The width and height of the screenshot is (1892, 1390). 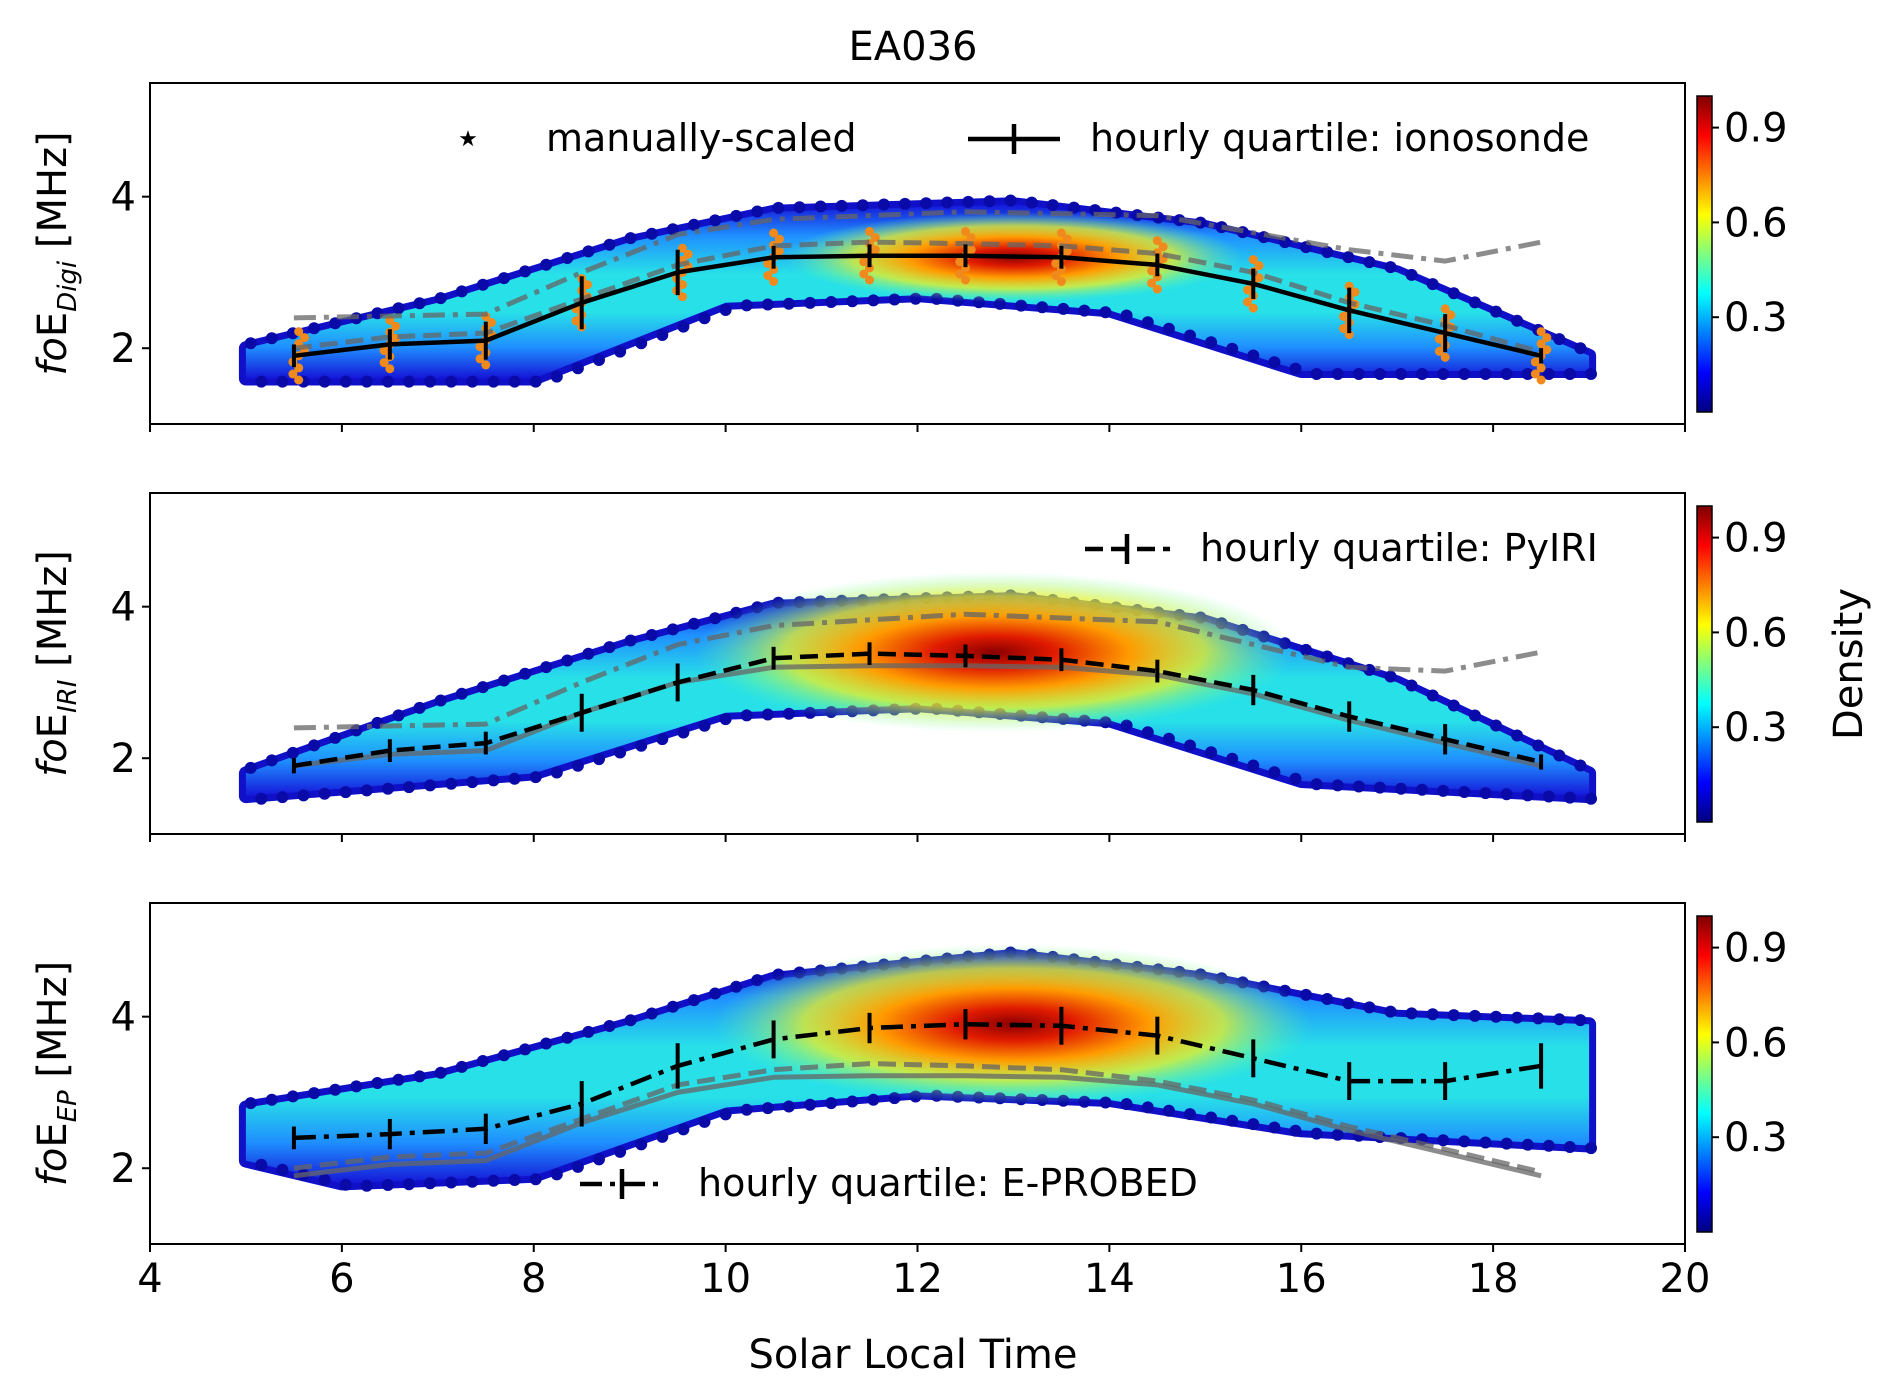 I want to click on x-tick-label: 20, so click(x=1685, y=1279).